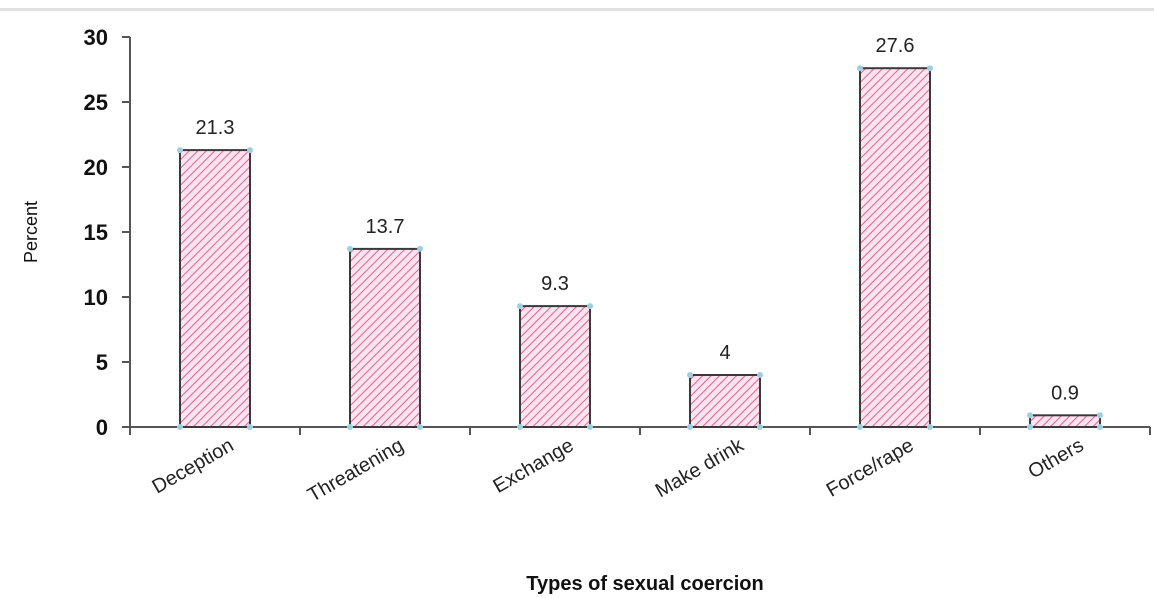  What do you see at coordinates (102, 362) in the screenshot?
I see `y-tick-label: 5` at bounding box center [102, 362].